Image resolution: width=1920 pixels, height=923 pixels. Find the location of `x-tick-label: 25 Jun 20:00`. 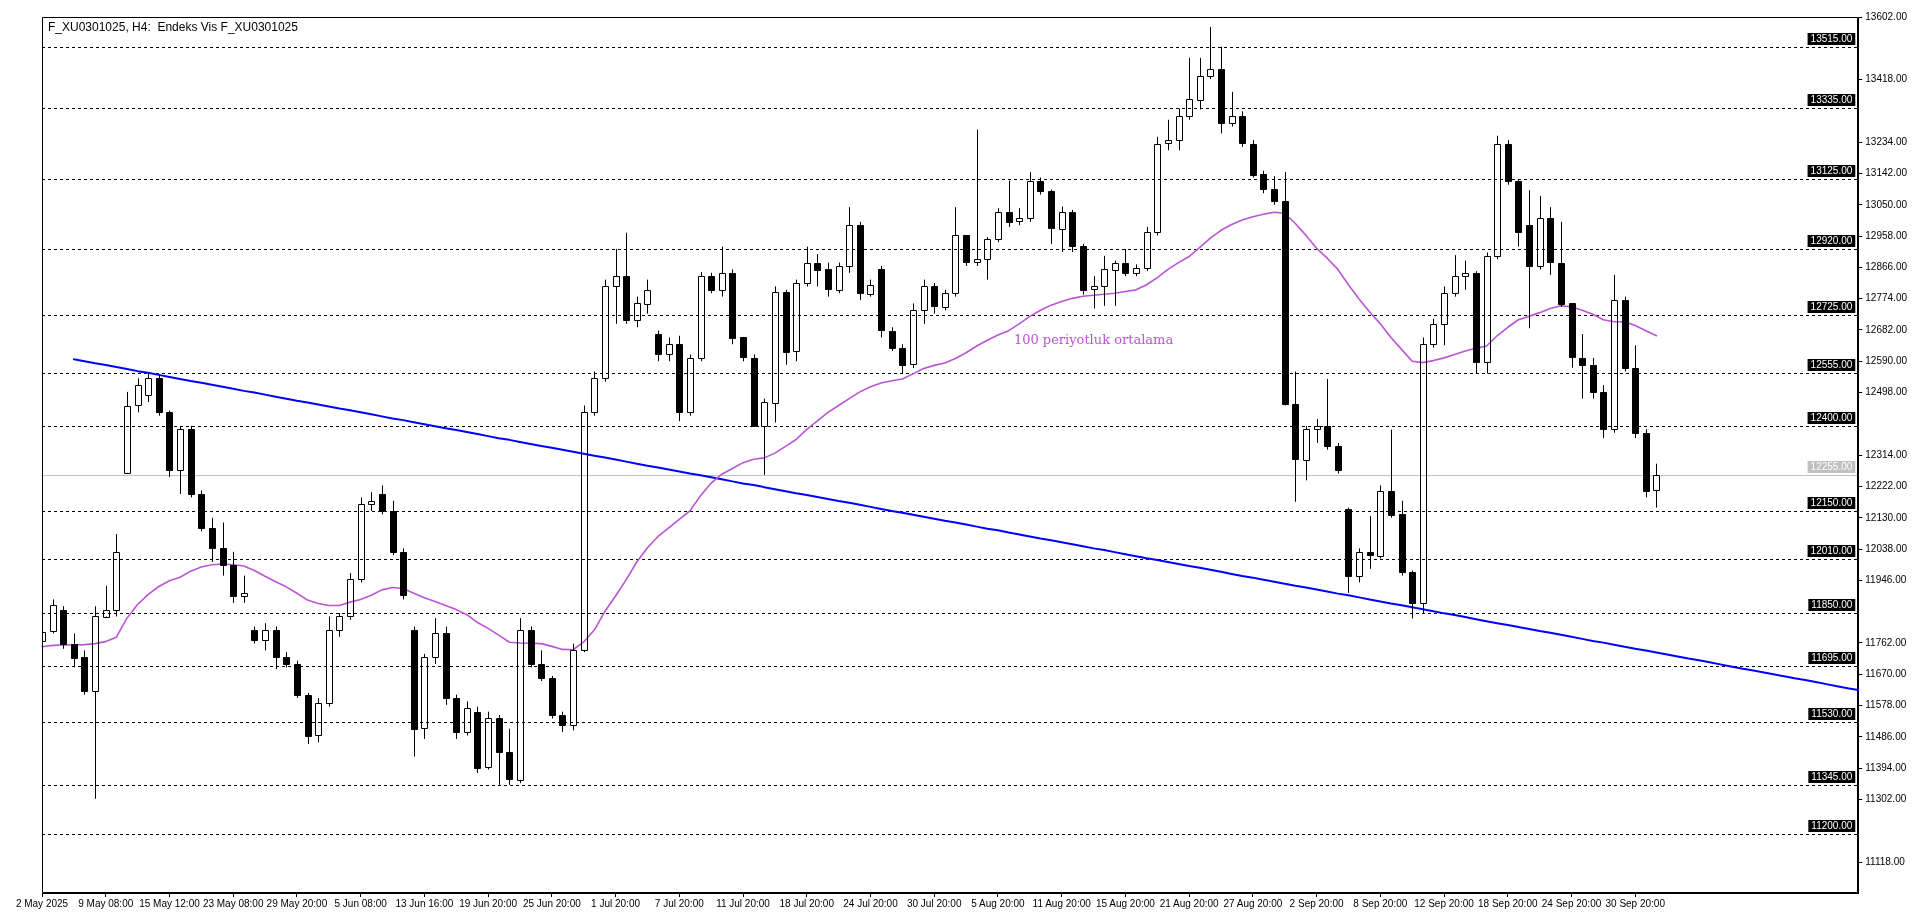

x-tick-label: 25 Jun 20:00 is located at coordinates (552, 903).